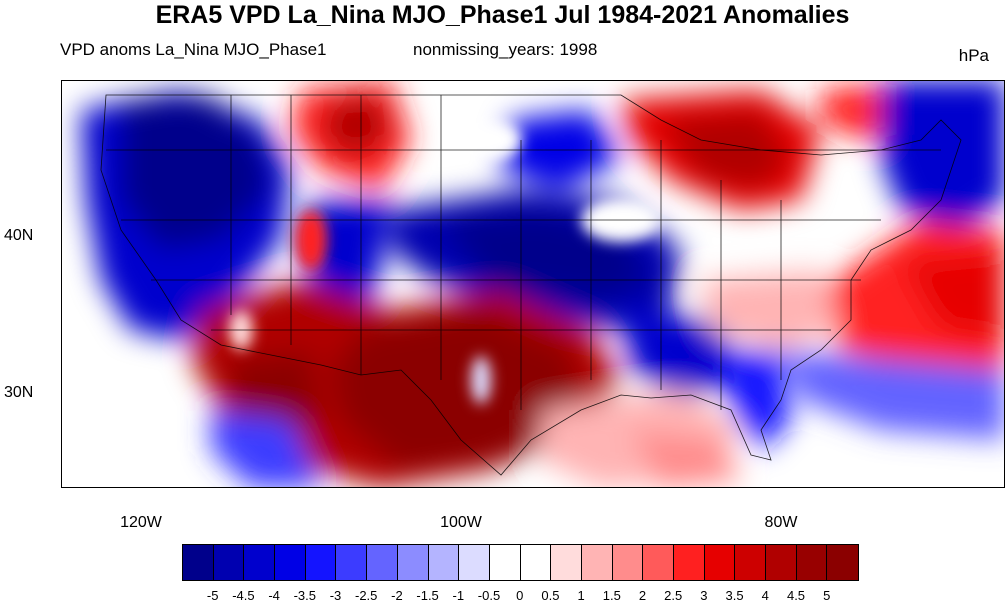 The width and height of the screenshot is (1005, 604). What do you see at coordinates (274, 595) in the screenshot?
I see `colorbar-label: -4` at bounding box center [274, 595].